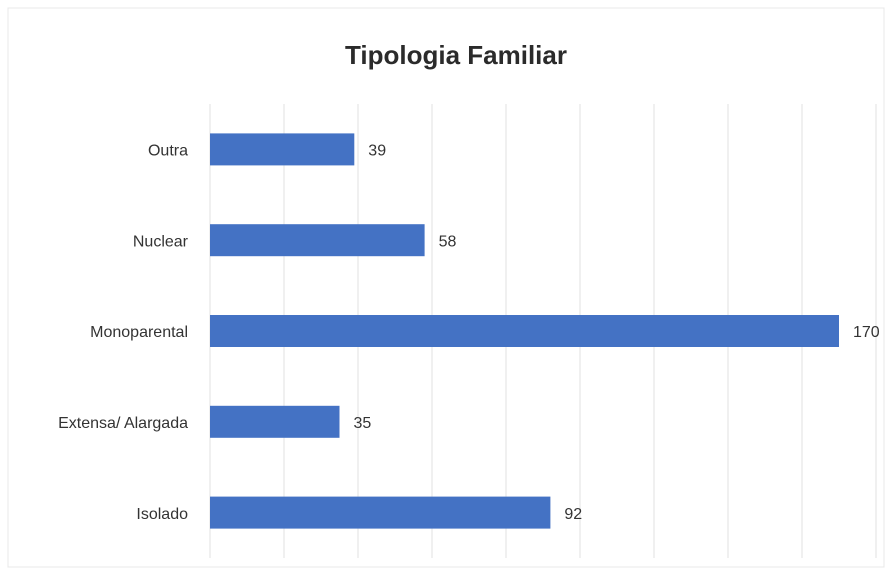 This screenshot has height=575, width=892. I want to click on y-tick-label: Monoparental, so click(139, 332).